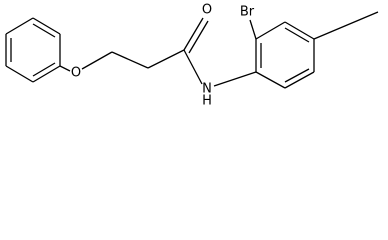 This screenshot has width=388, height=240. Describe the element at coordinates (247, 12) in the screenshot. I see `atom-label: Br` at that location.